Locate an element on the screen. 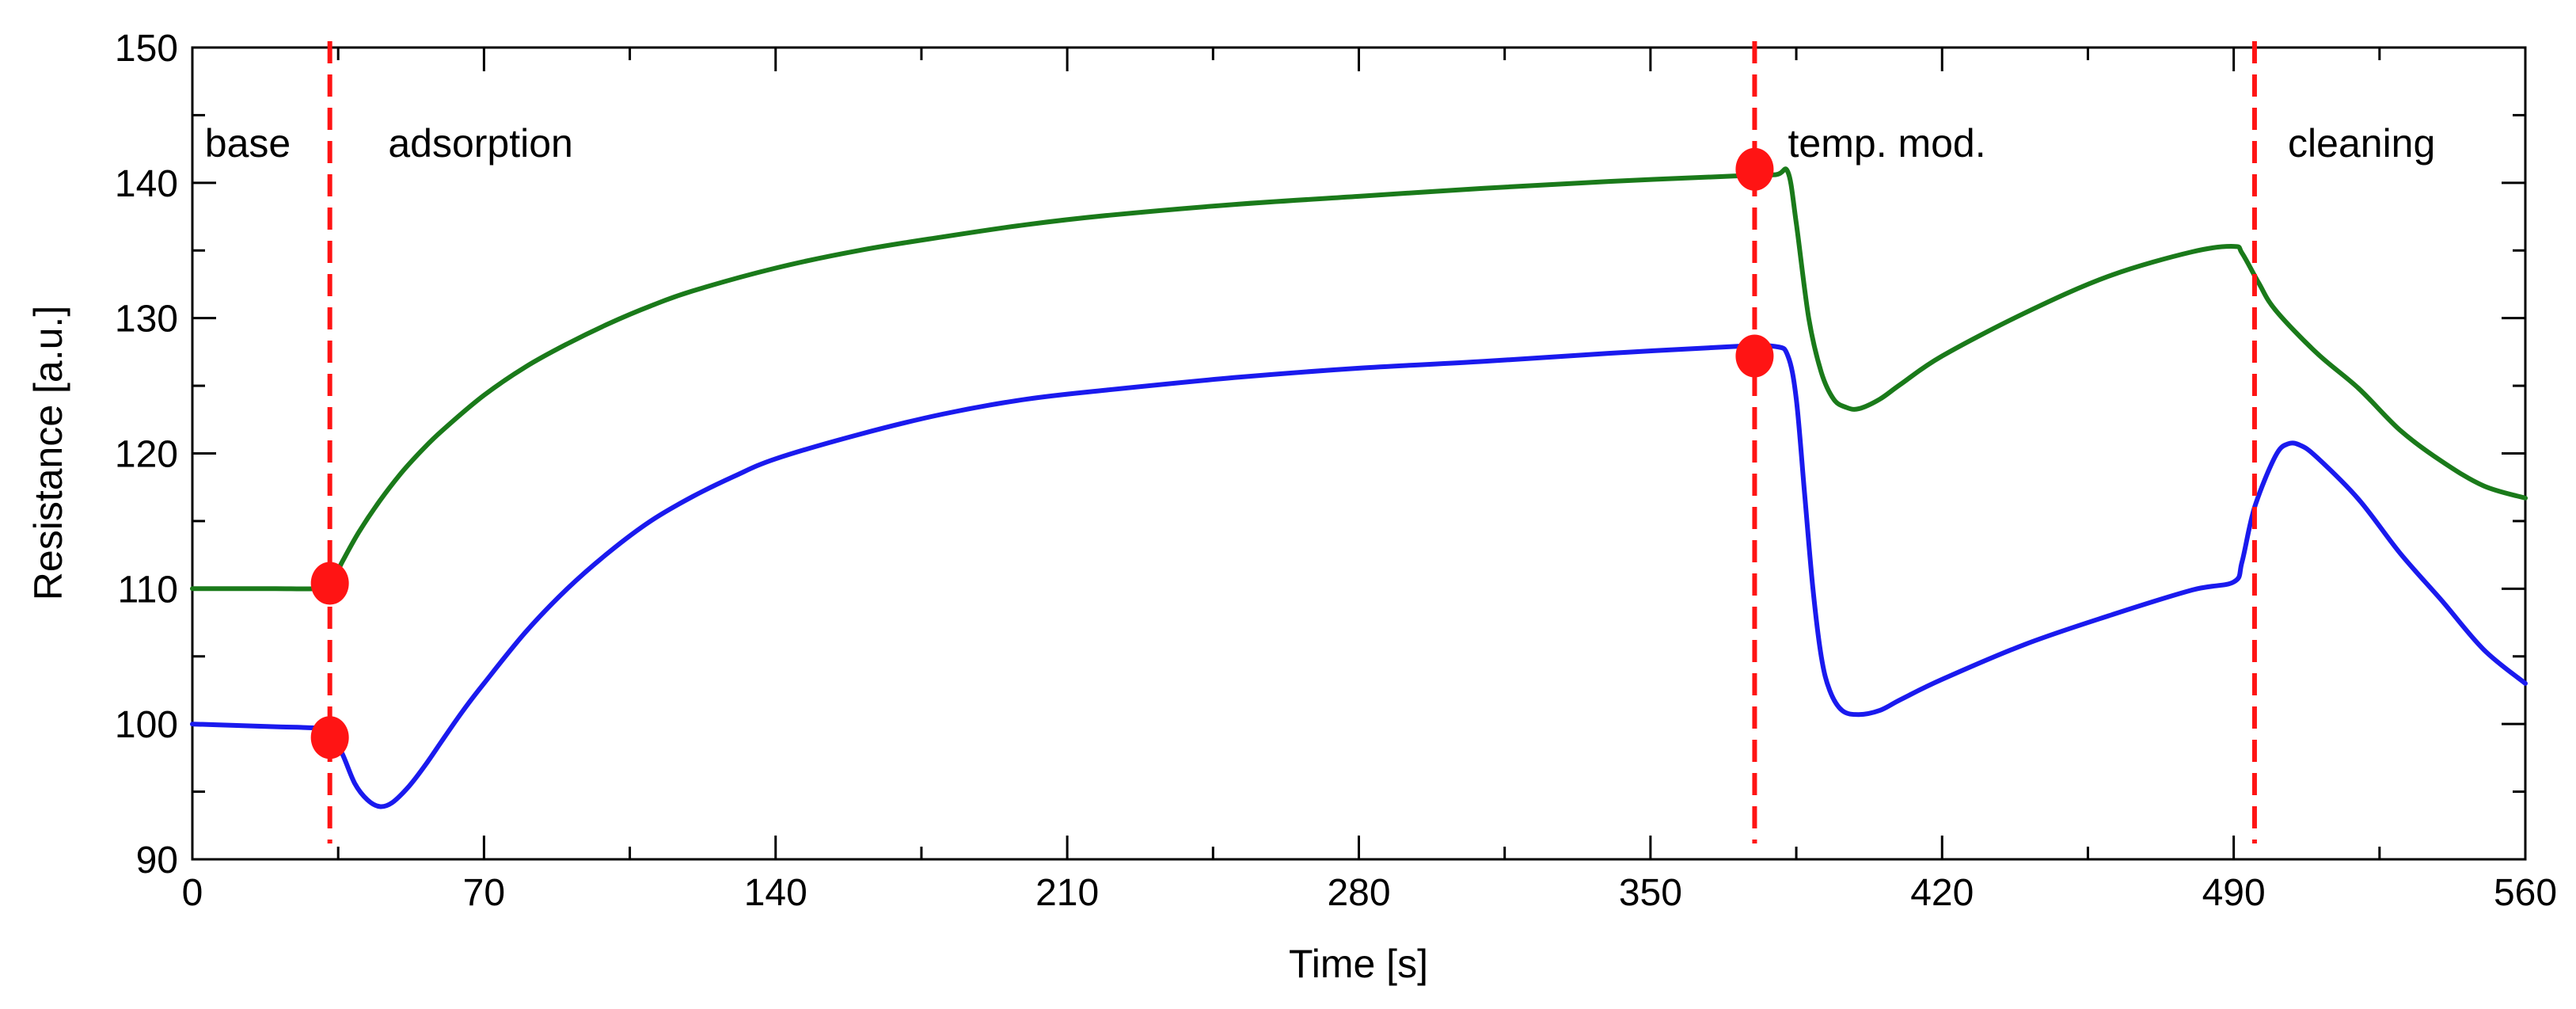  x-tick-label: 420 is located at coordinates (1942, 893).